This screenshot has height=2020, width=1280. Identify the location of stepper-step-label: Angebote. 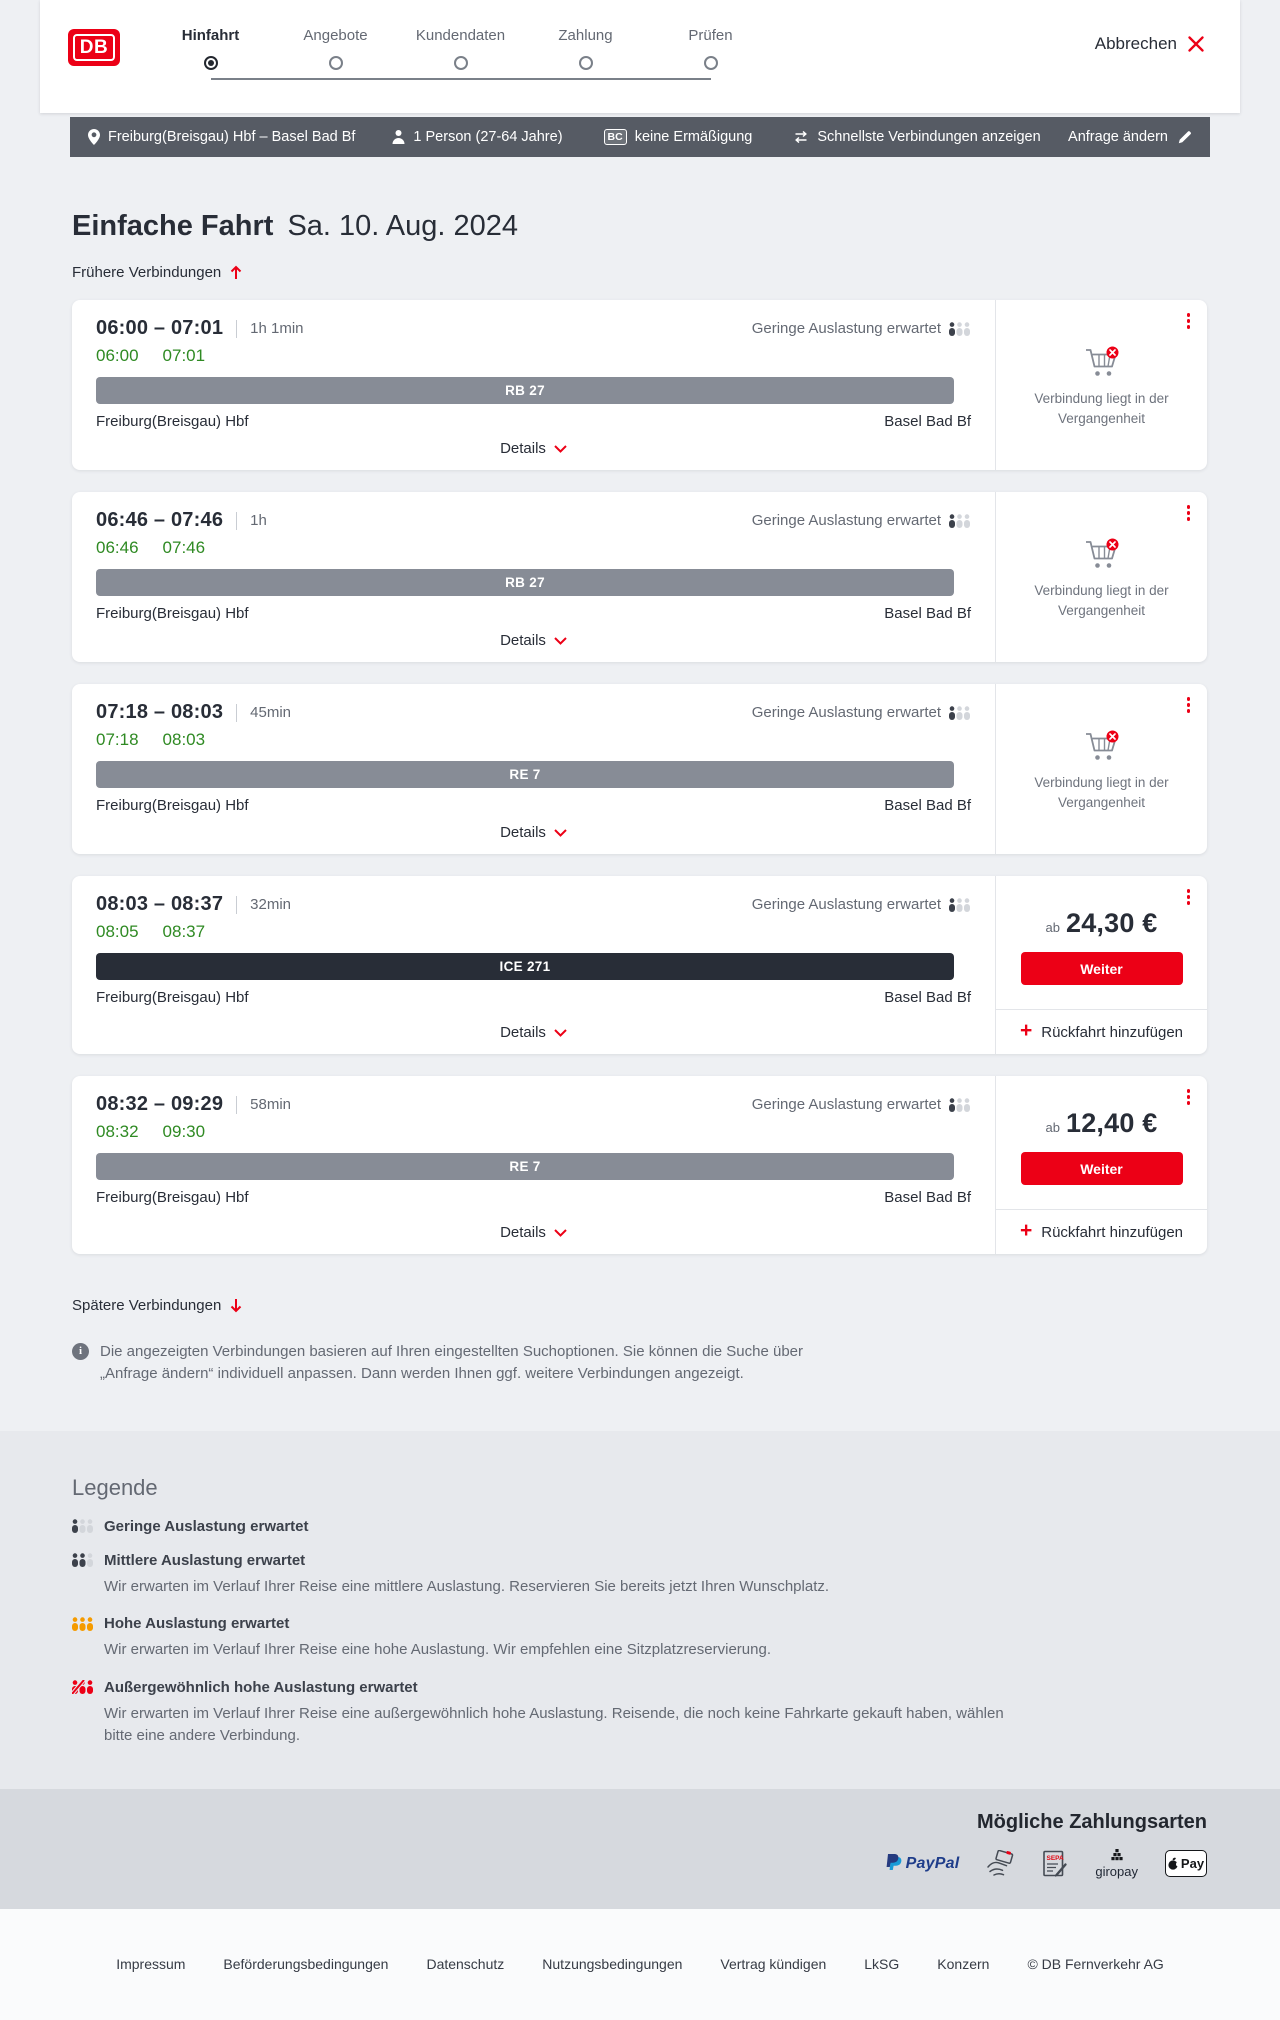
(335, 35).